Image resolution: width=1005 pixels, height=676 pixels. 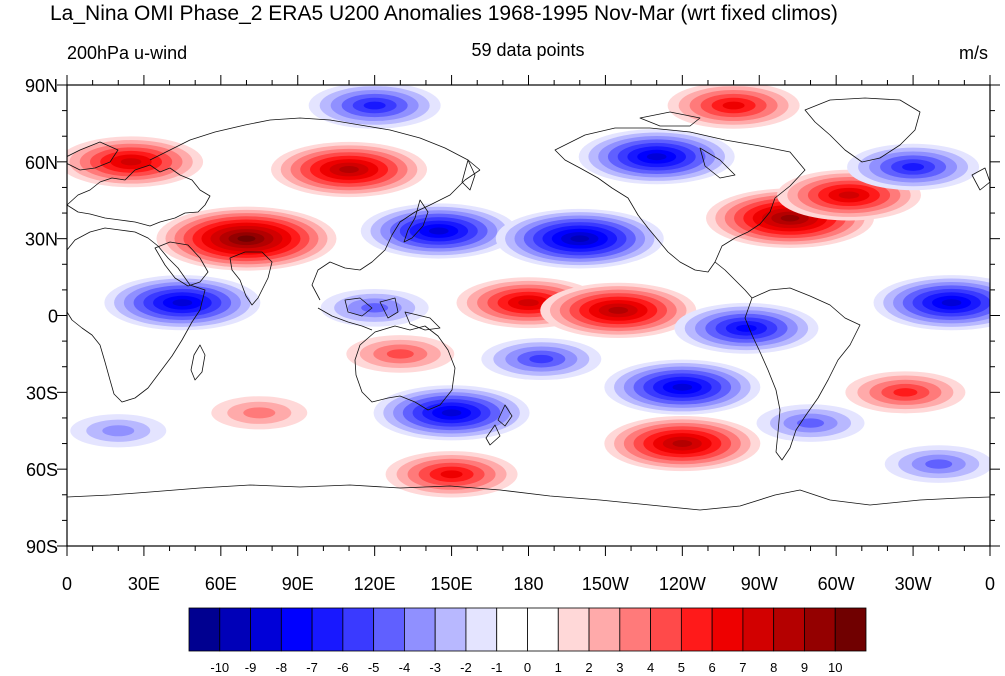 I want to click on lon-label: 0, so click(x=990, y=584).